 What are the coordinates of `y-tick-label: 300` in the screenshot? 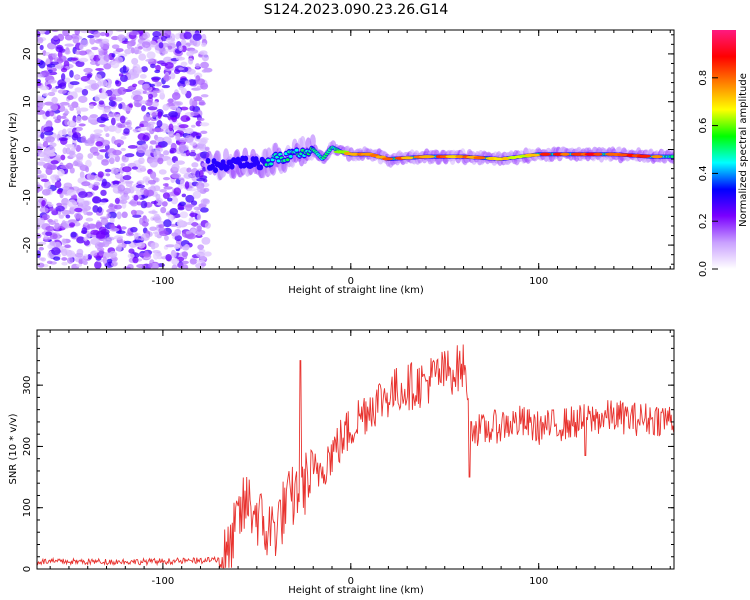 It's located at (27, 385).